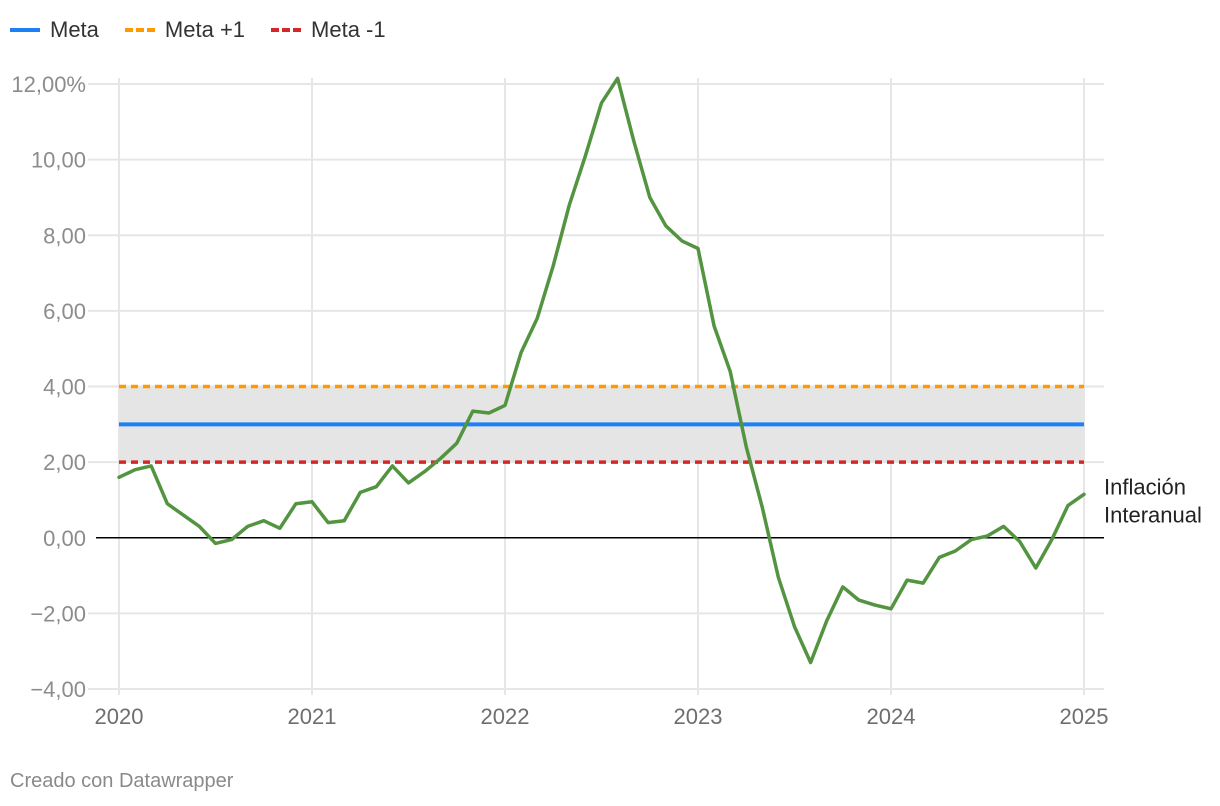 The width and height of the screenshot is (1220, 806). Describe the element at coordinates (1145, 486) in the screenshot. I see `series-annotation: Inflación` at that location.